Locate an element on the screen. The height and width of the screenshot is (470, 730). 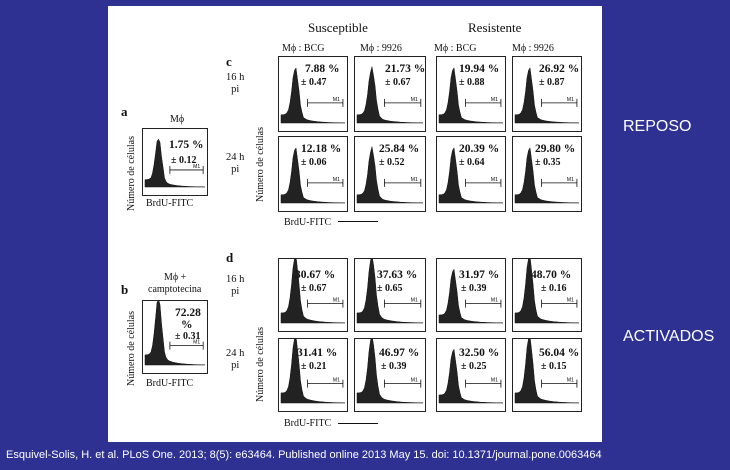
percent-value: 46.97 % is located at coordinates (399, 353).